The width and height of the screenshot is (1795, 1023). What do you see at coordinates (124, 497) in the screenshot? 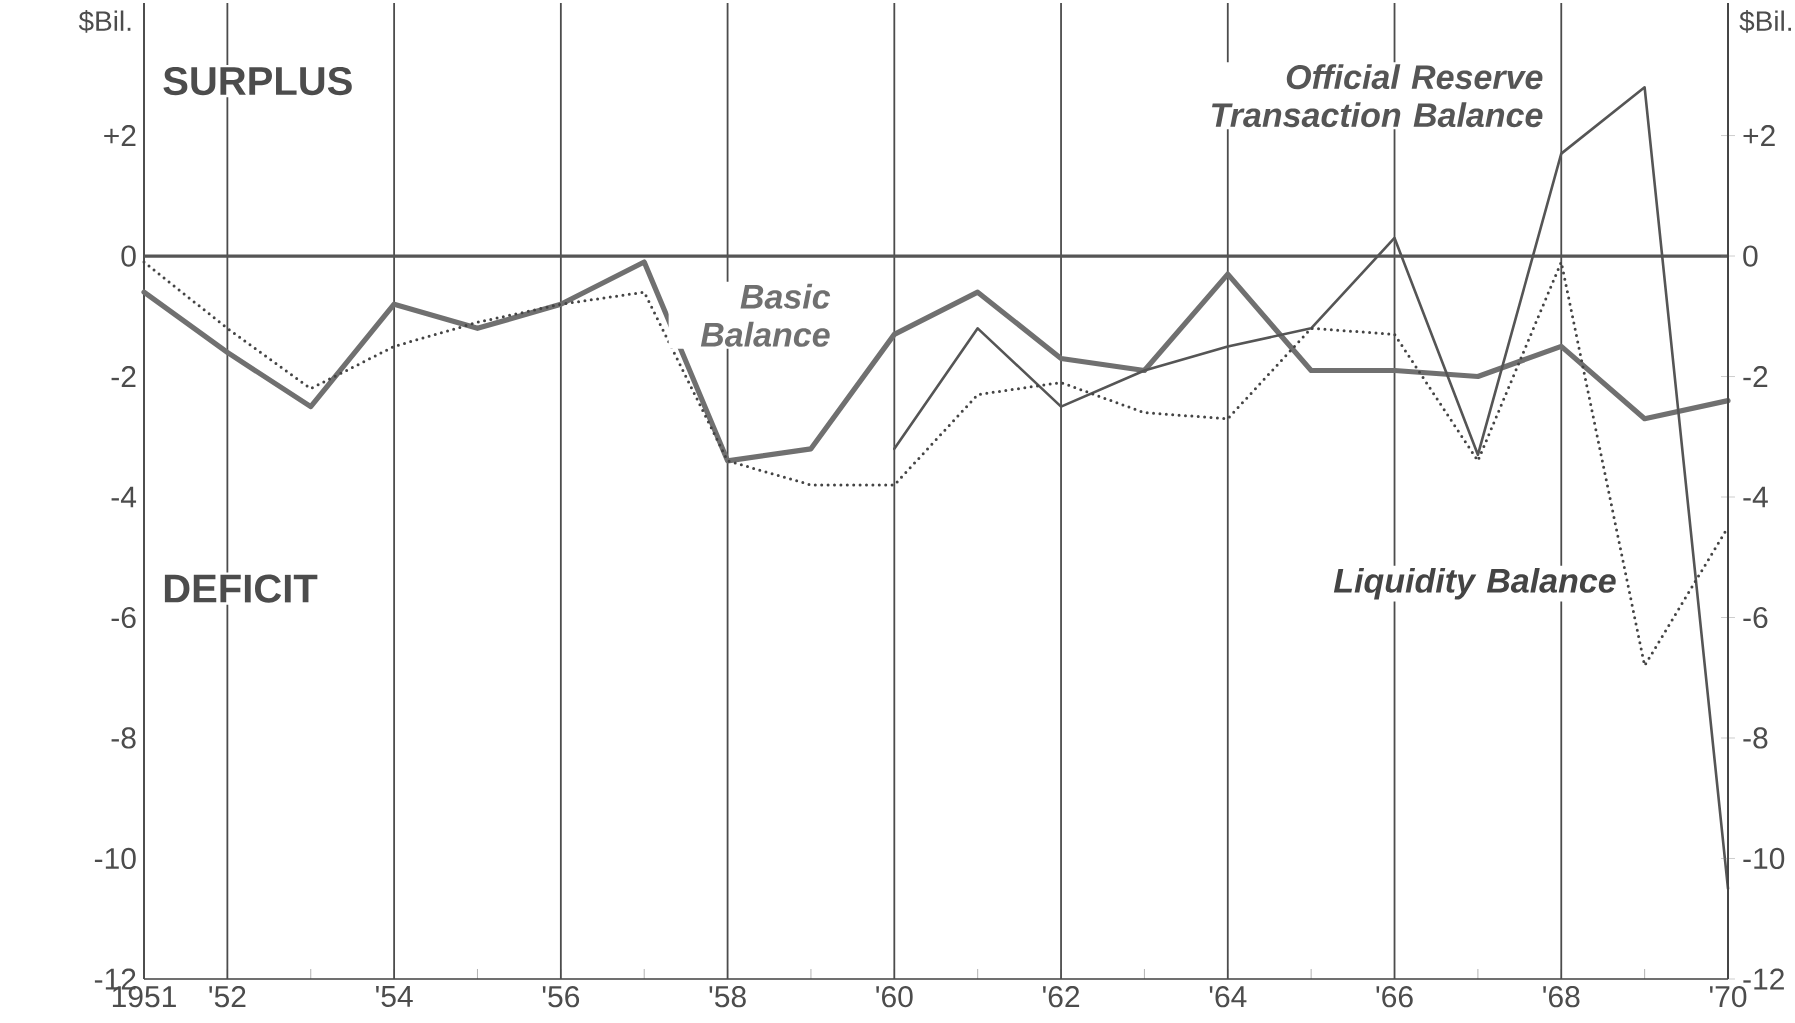
I see `y-tick-label: -4` at bounding box center [124, 497].